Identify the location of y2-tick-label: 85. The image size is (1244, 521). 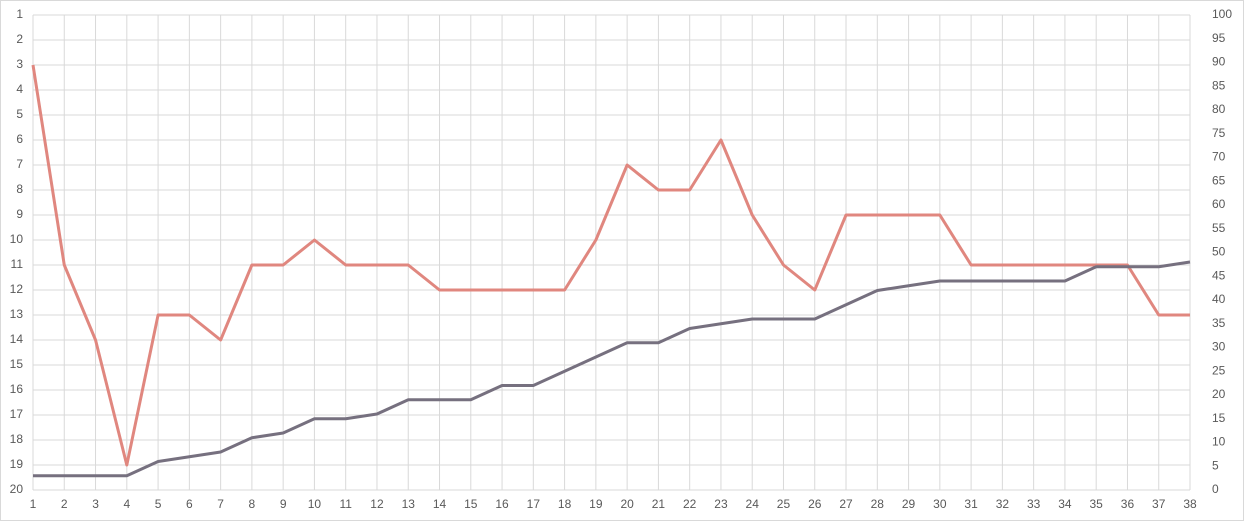
(1219, 85).